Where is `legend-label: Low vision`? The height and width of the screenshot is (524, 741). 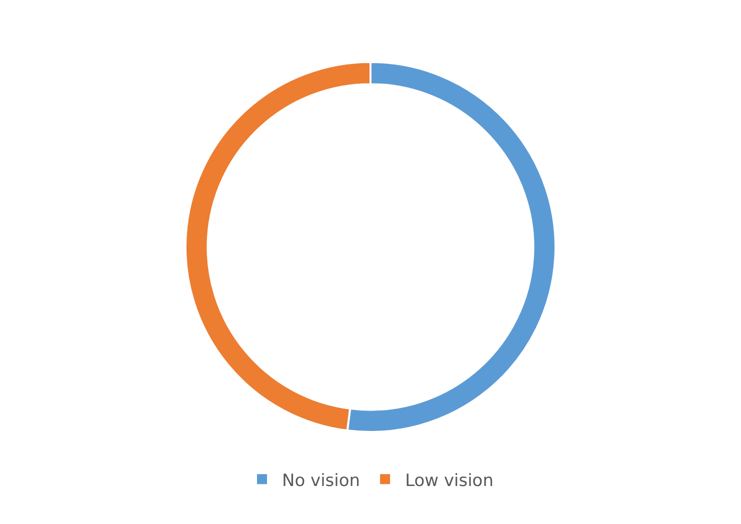
legend-label: Low vision is located at coordinates (449, 480).